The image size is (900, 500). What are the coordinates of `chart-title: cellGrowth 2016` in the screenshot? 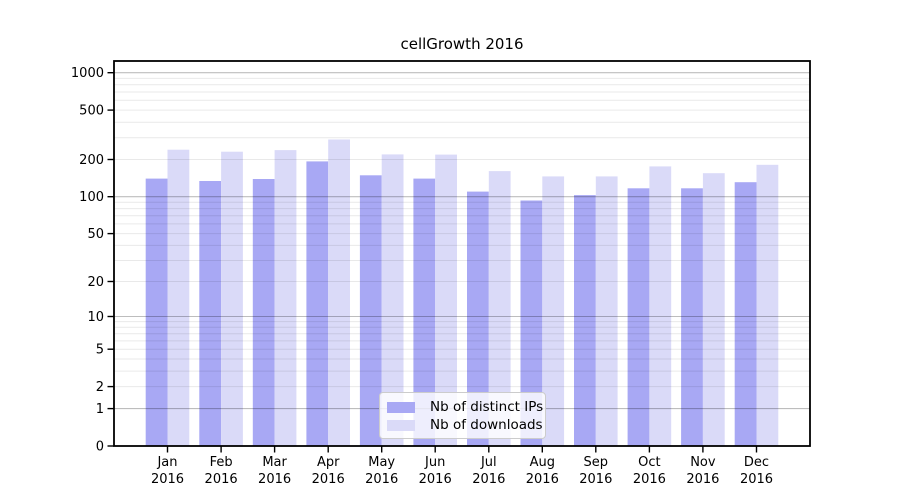 It's located at (462, 44).